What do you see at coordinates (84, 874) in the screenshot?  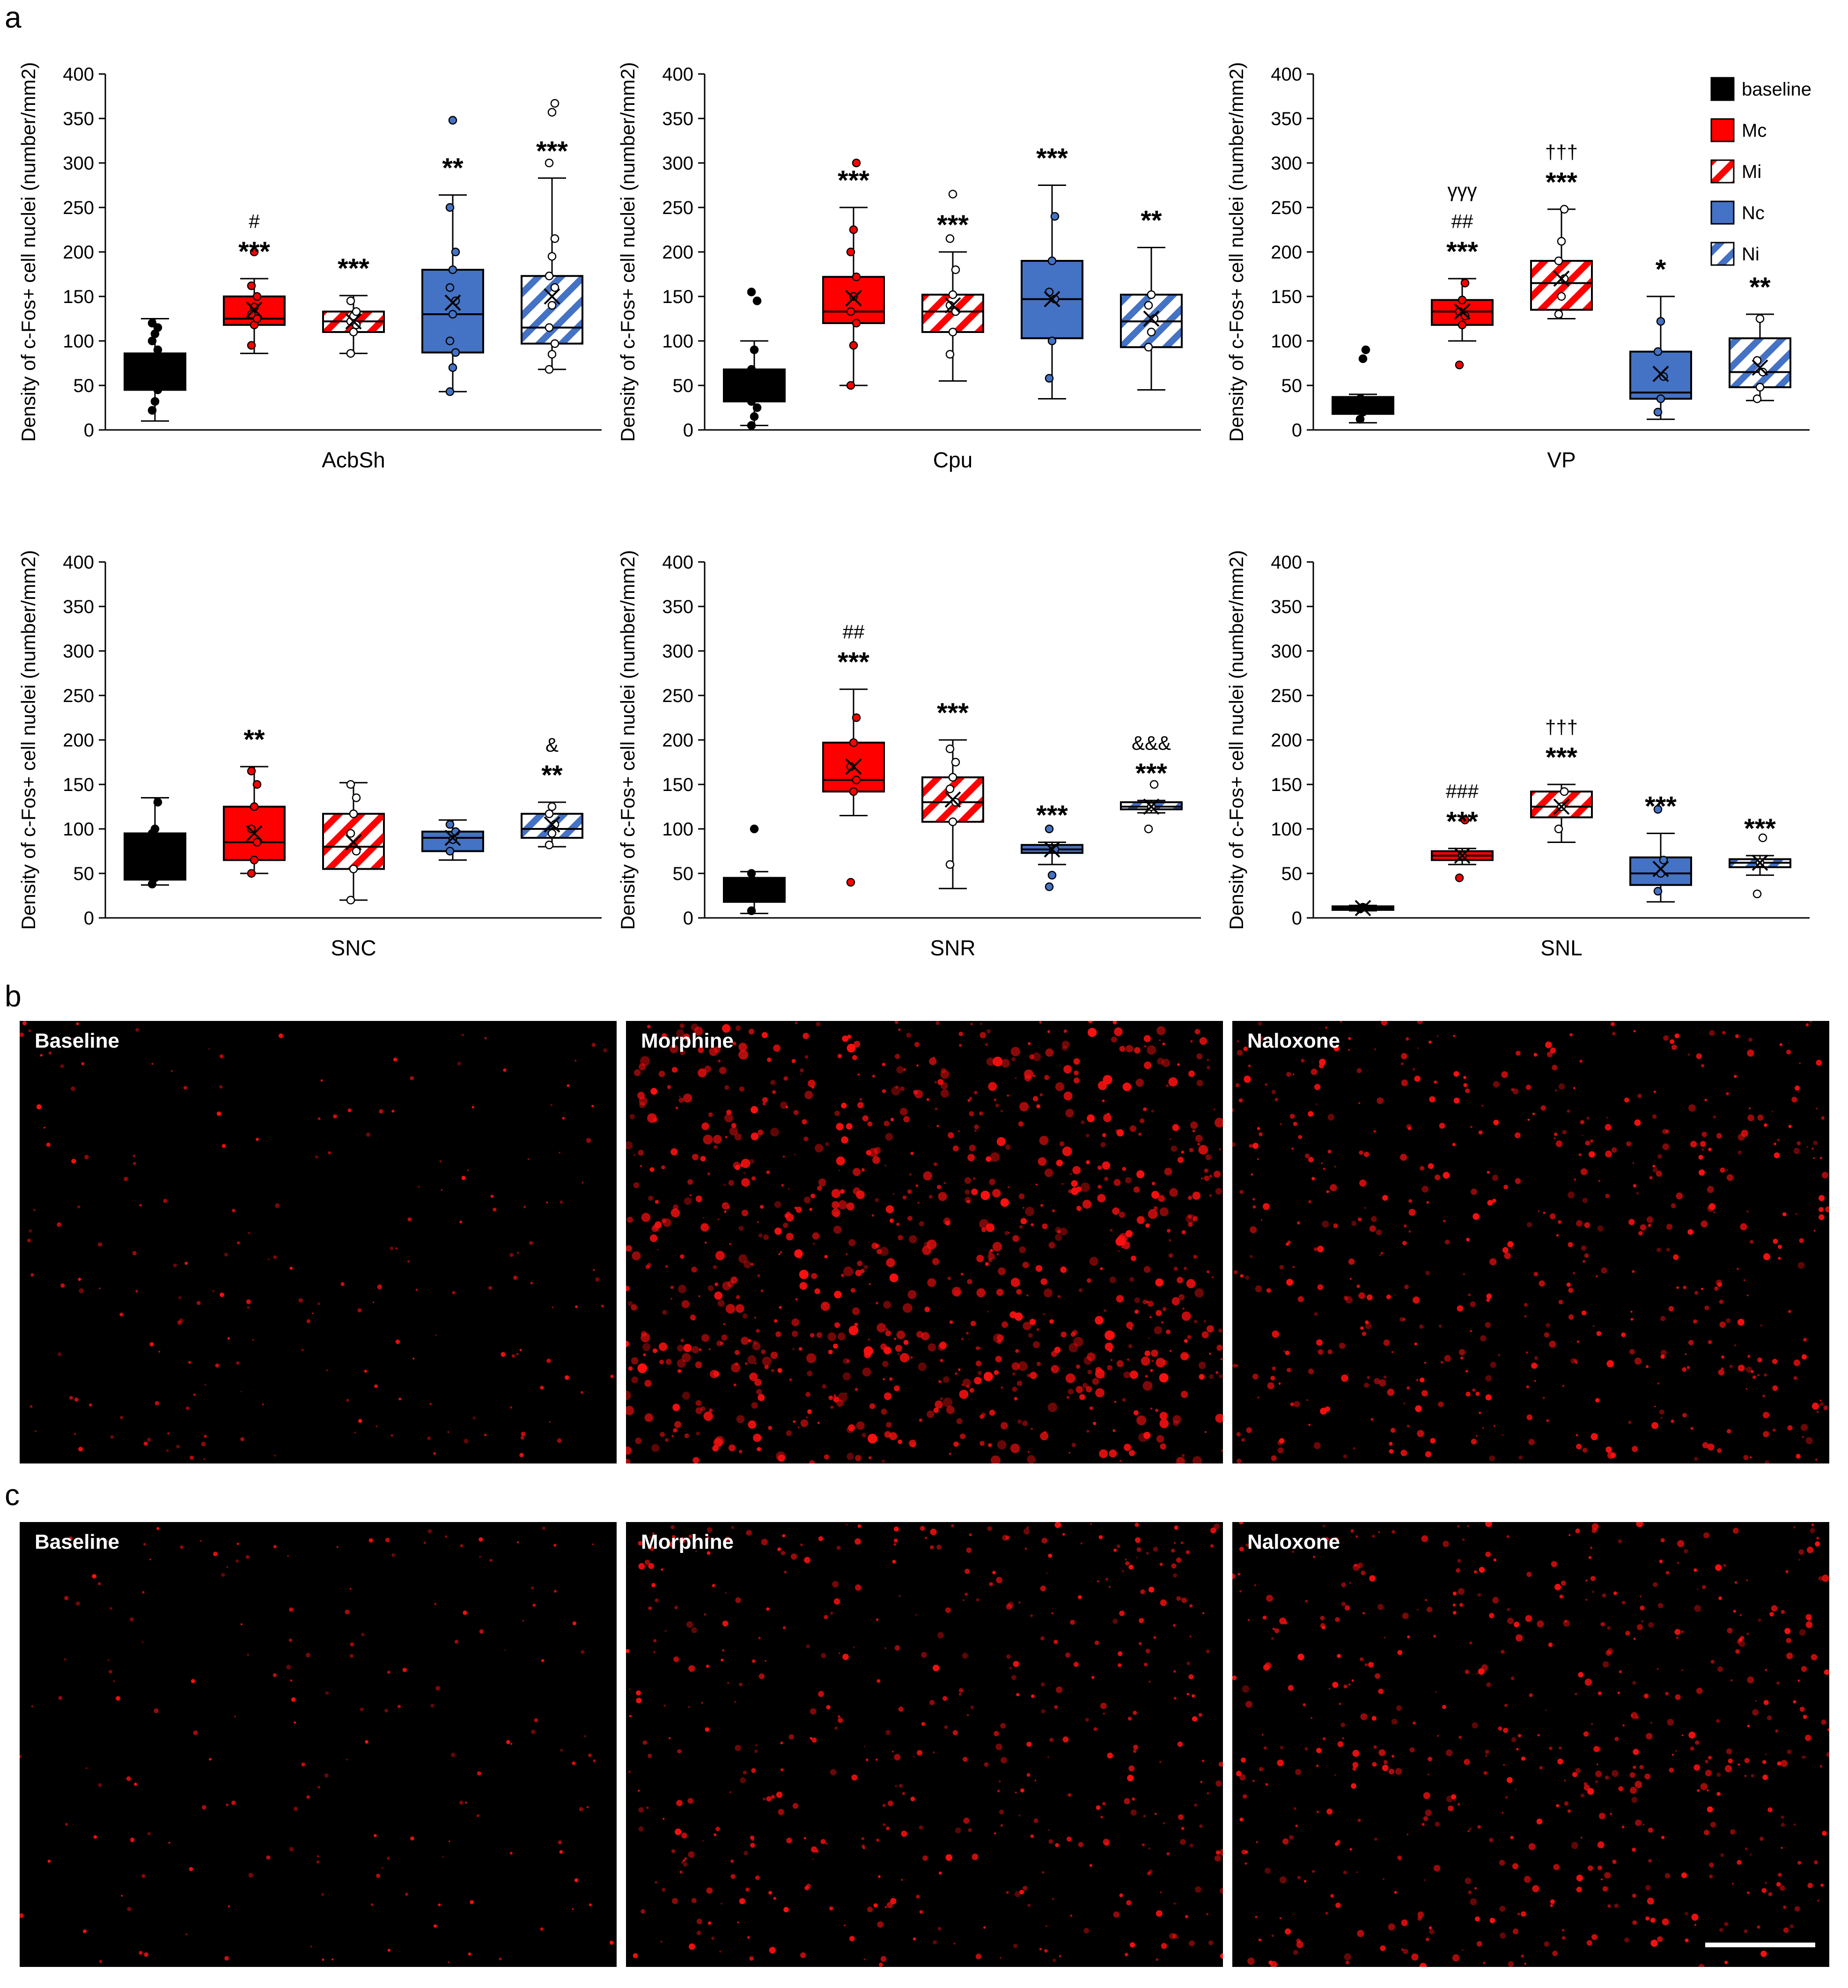 I see `y-tick-label: 50` at bounding box center [84, 874].